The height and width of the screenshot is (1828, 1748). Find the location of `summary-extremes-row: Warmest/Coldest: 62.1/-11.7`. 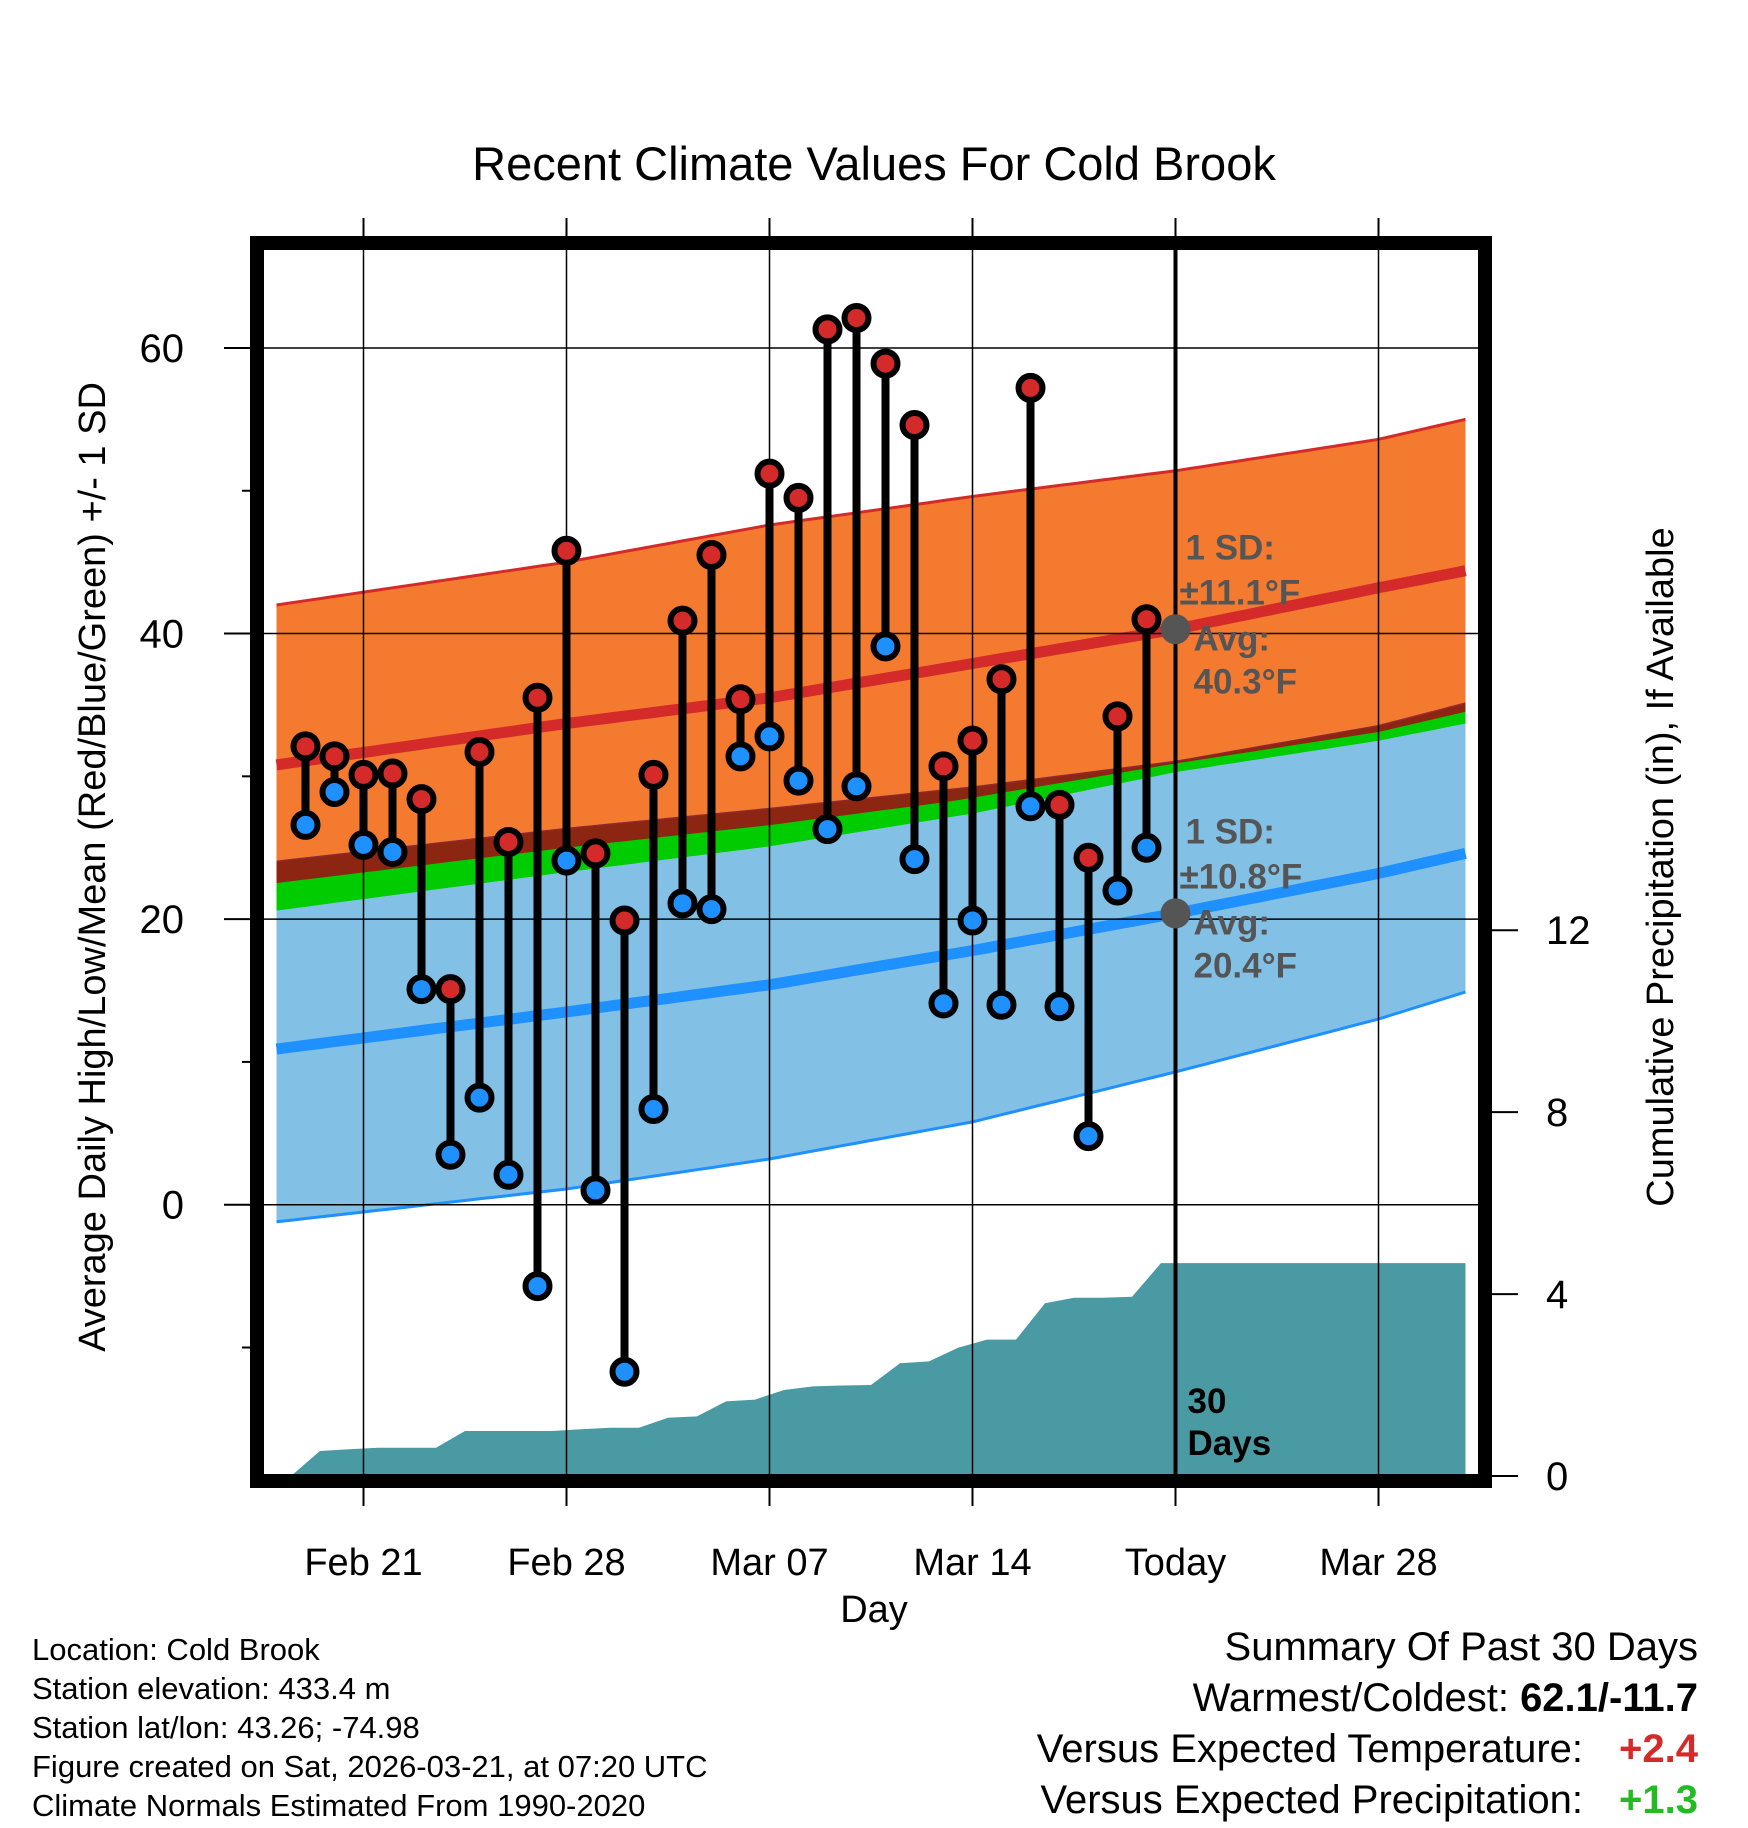

summary-extremes-row: Warmest/Coldest: 62.1/-11.7 is located at coordinates (1367, 1698).